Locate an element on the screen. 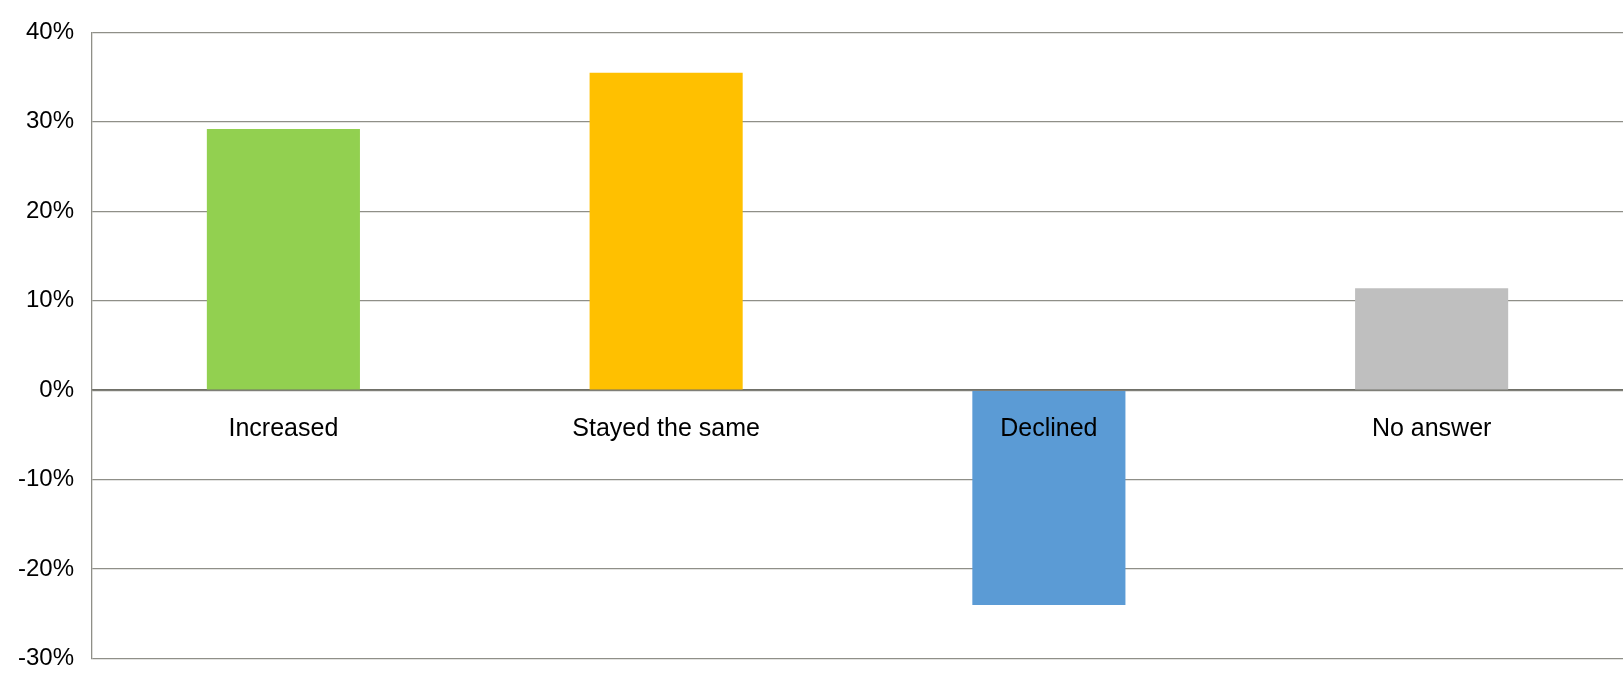 Image resolution: width=1623 pixels, height=691 pixels. y-tick-label: 0% is located at coordinates (57, 388).